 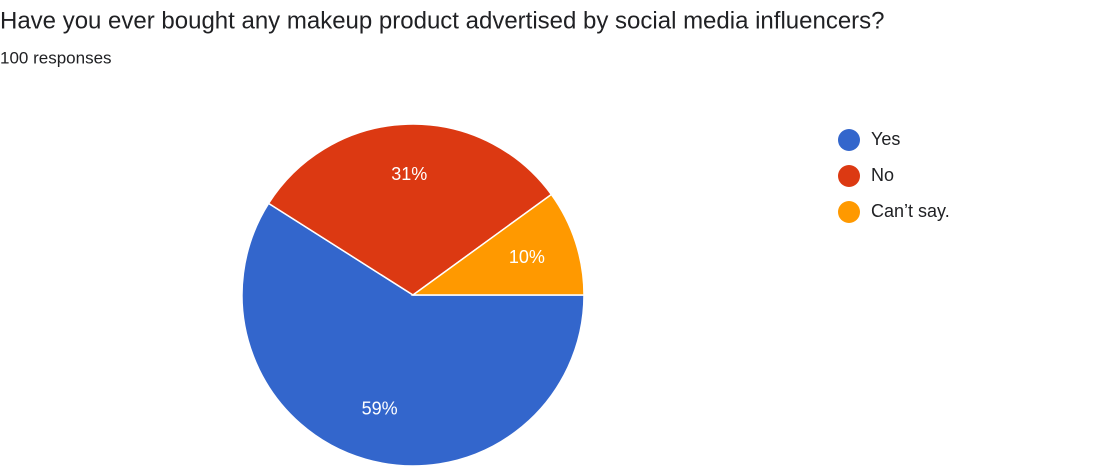 What do you see at coordinates (882, 175) in the screenshot?
I see `legend-label: No` at bounding box center [882, 175].